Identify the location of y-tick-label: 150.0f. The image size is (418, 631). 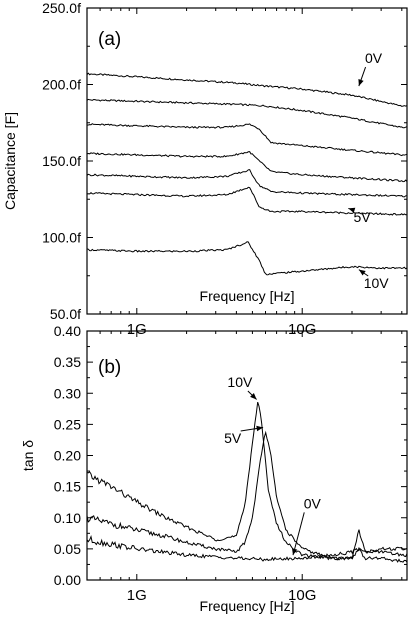
(61, 161).